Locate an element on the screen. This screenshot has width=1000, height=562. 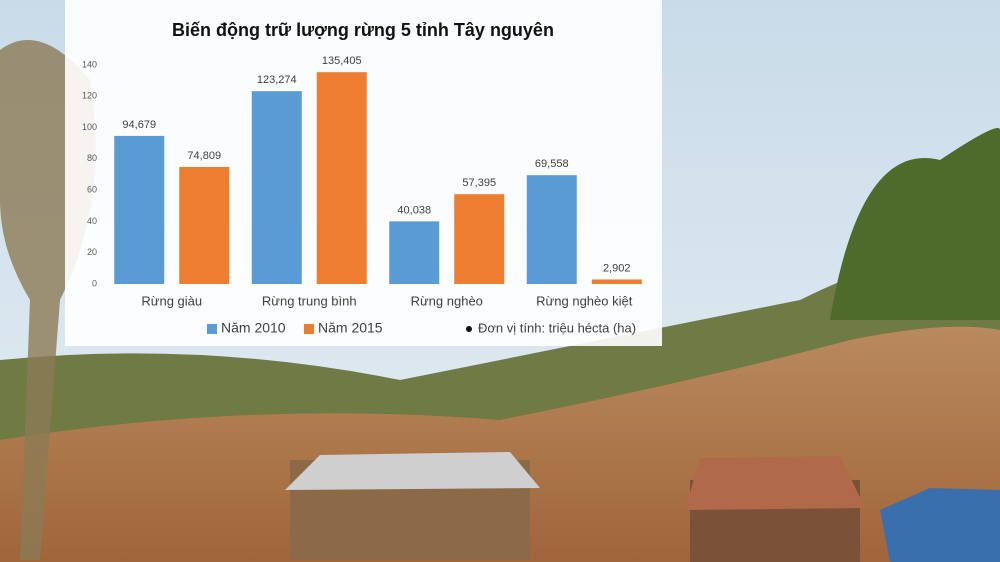
value-label: 2,902 is located at coordinates (617, 268).